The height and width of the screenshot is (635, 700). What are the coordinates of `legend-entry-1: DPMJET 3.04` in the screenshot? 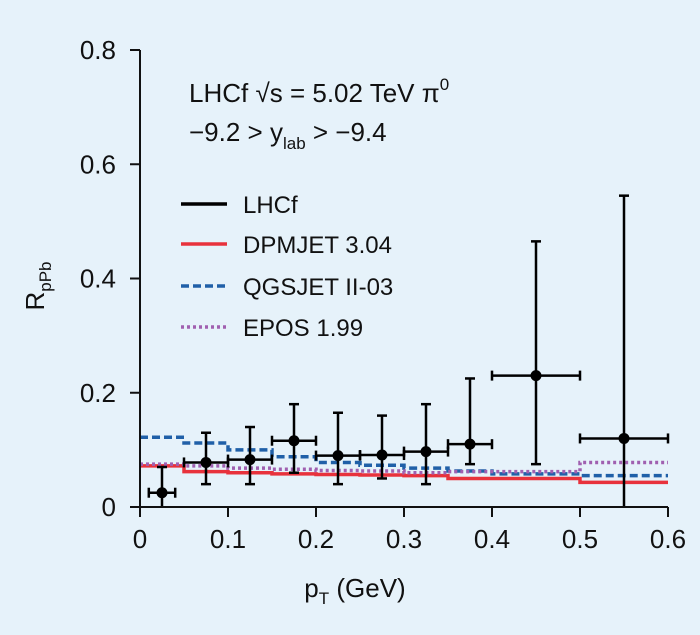 It's located at (286, 245).